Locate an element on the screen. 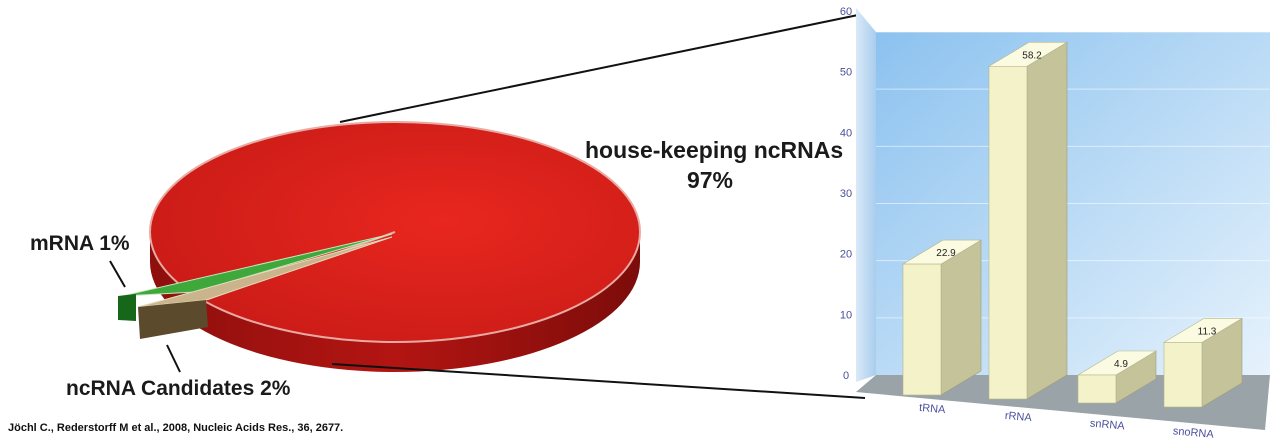 The image size is (1273, 448). bar-value-label: 58.2 is located at coordinates (1032, 55).